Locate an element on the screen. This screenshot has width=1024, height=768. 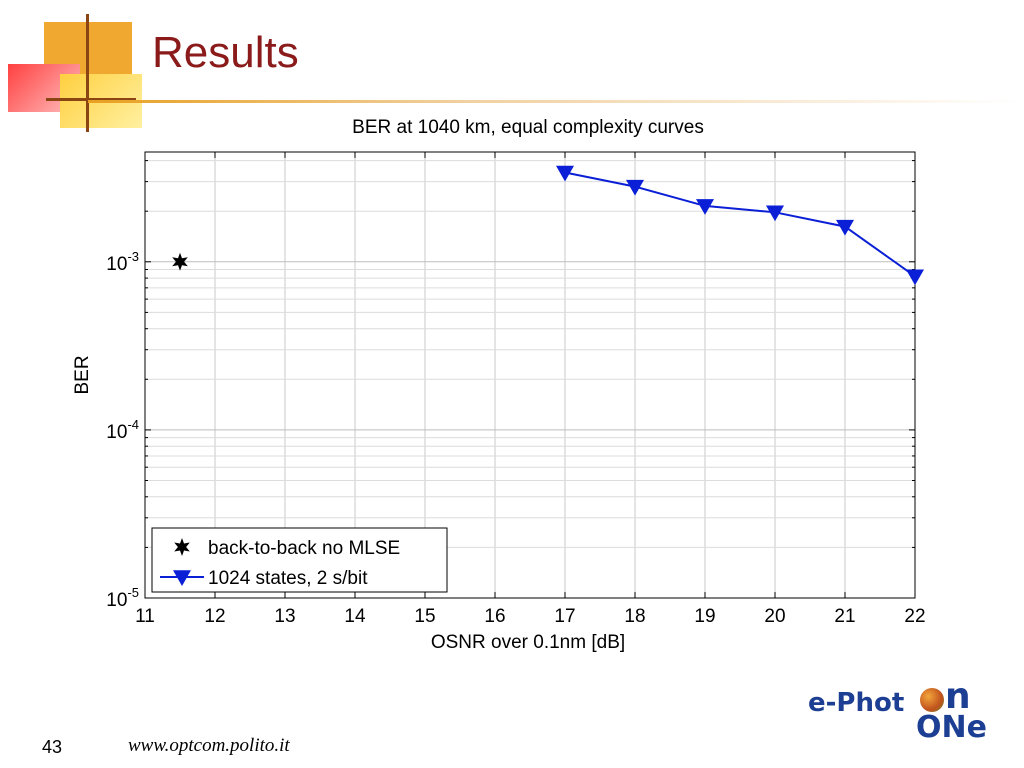
e-photon-one-logo: e-Phot n ONe is located at coordinates (903, 710).